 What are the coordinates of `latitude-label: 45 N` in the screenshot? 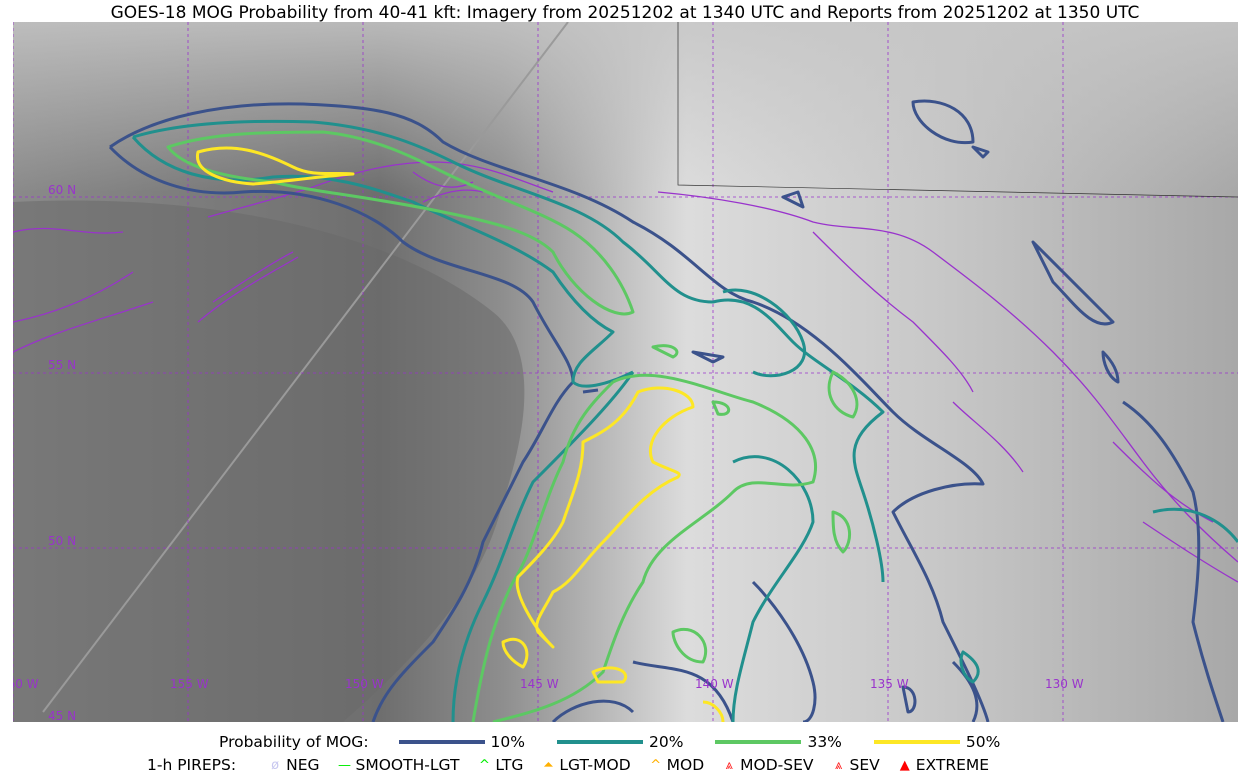 It's located at (62, 715).